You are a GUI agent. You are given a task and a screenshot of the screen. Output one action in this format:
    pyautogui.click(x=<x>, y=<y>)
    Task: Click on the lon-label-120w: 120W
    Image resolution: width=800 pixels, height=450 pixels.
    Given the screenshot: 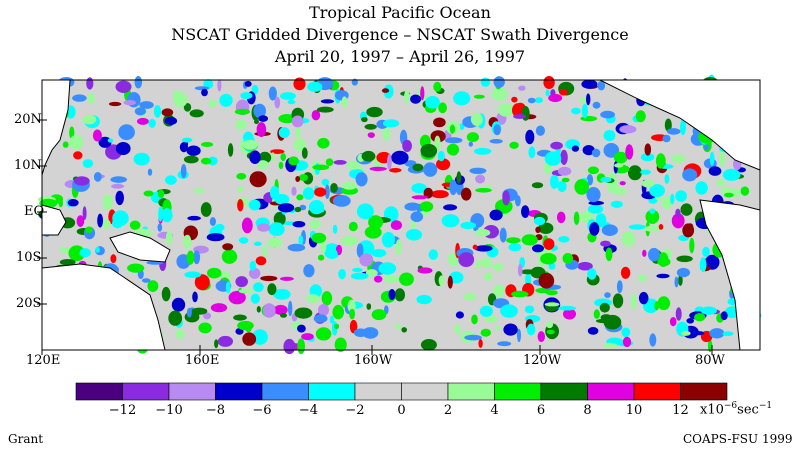 What is the action you would take?
    pyautogui.click(x=542, y=360)
    